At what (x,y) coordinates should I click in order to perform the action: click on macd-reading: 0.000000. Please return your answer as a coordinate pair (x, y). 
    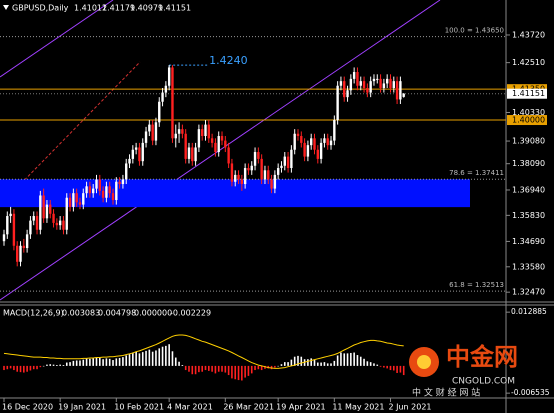
    Looking at the image, I should click on (153, 313).